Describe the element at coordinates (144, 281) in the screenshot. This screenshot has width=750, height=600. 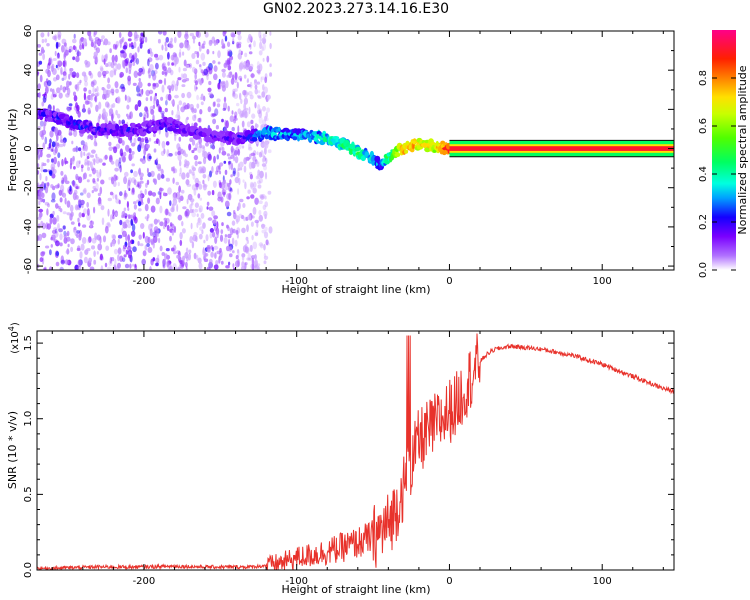
I see `x-tick-label: -200` at that location.